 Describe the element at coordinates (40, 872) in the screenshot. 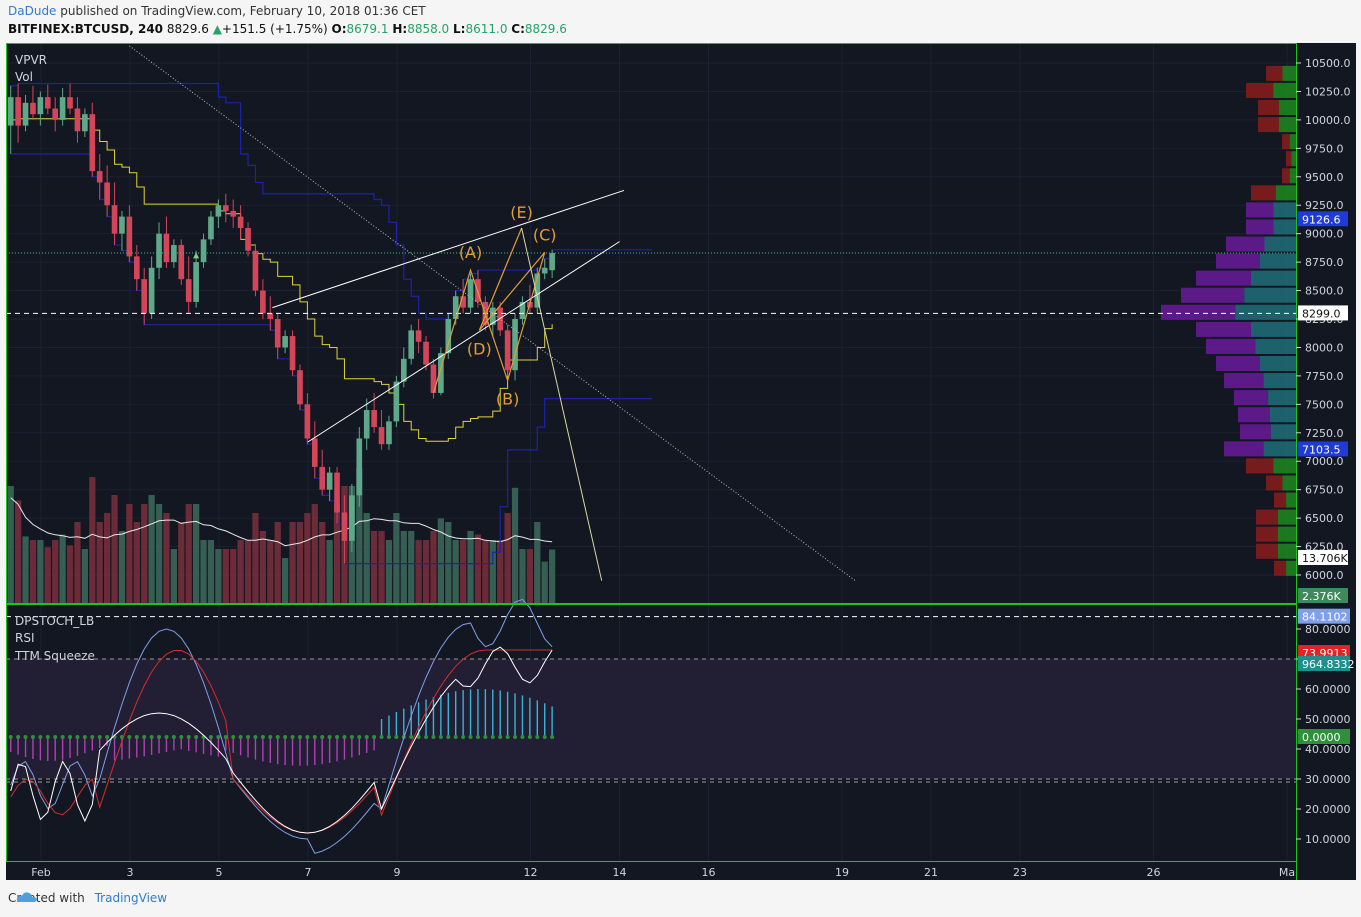

I see `time-tick-label: Feb` at that location.